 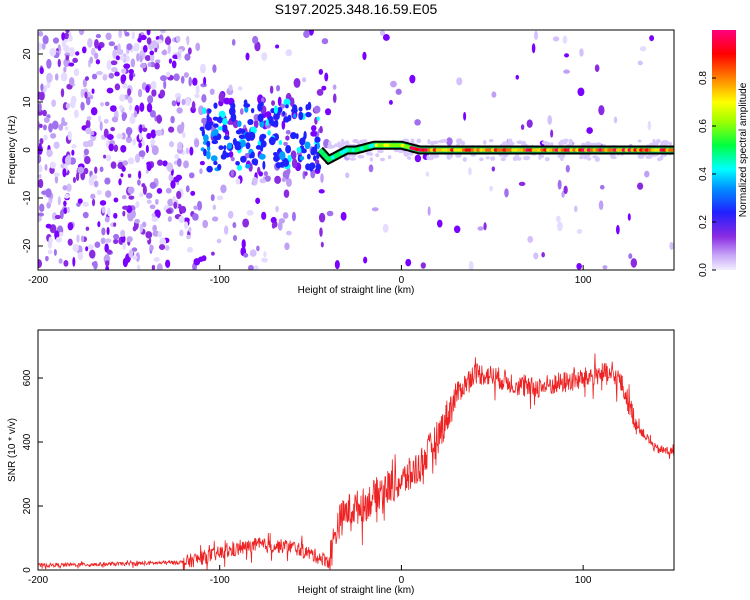 What do you see at coordinates (583, 280) in the screenshot?
I see `x-tick-label: 100` at bounding box center [583, 280].